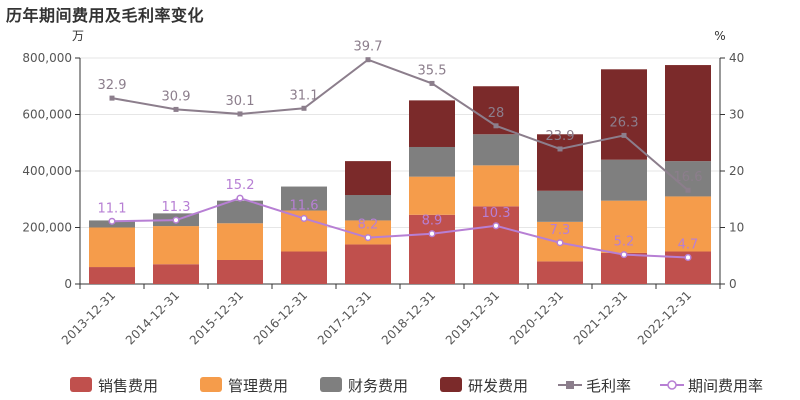 The image size is (800, 400). What do you see at coordinates (432, 221) in the screenshot?
I see `data-label: 8.9` at bounding box center [432, 221].